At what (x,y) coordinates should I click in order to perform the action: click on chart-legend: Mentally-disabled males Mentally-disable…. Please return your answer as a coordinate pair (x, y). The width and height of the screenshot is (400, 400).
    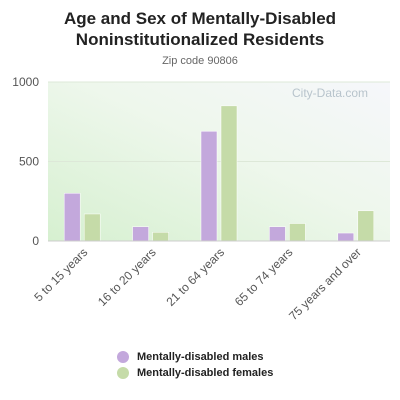
    Looking at the image, I should click on (195, 365).